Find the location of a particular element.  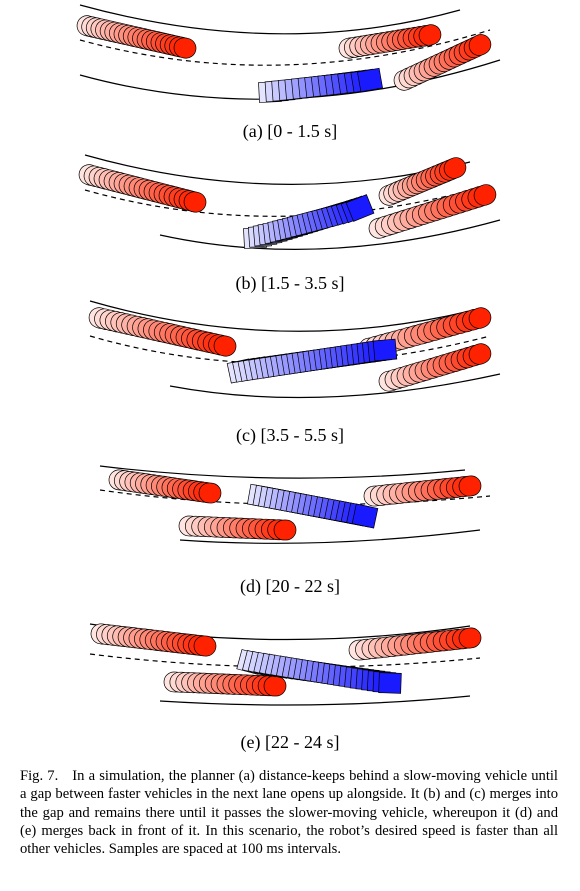

subfigure-e-label: (e) [22 - 24 s] is located at coordinates (290, 742).